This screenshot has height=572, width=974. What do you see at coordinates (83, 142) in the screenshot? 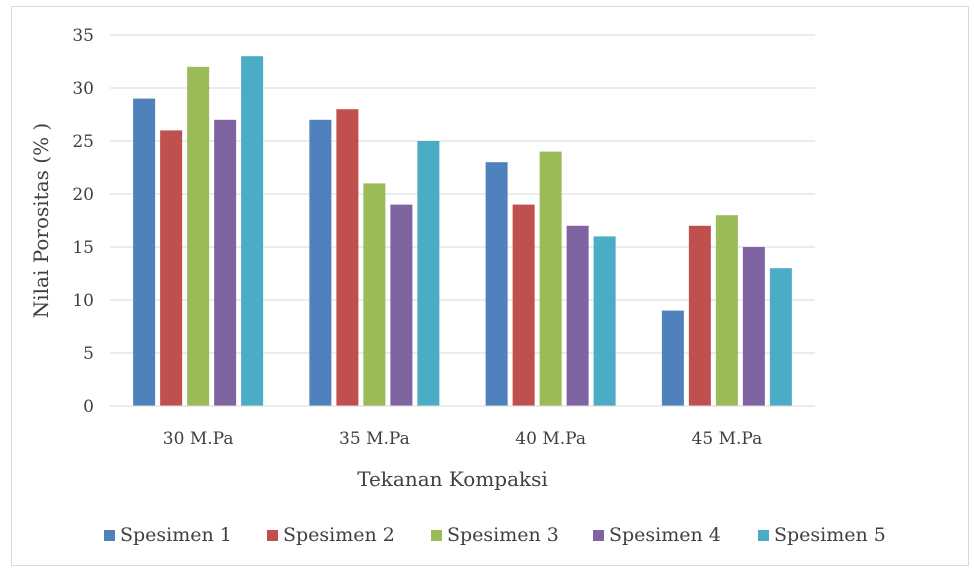
I see `y-tick-label: 25` at bounding box center [83, 142].